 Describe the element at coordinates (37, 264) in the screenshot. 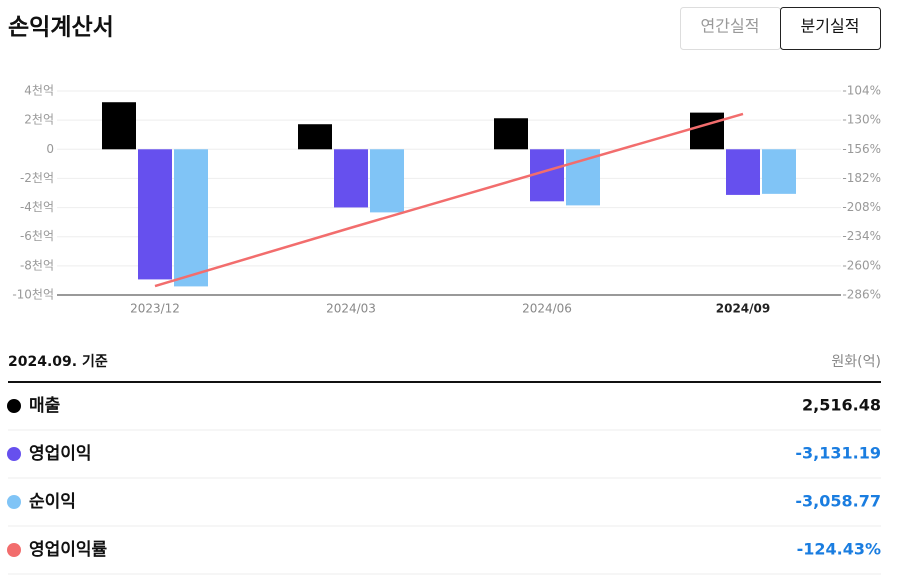

I see `y-tick-label: -8천억` at that location.